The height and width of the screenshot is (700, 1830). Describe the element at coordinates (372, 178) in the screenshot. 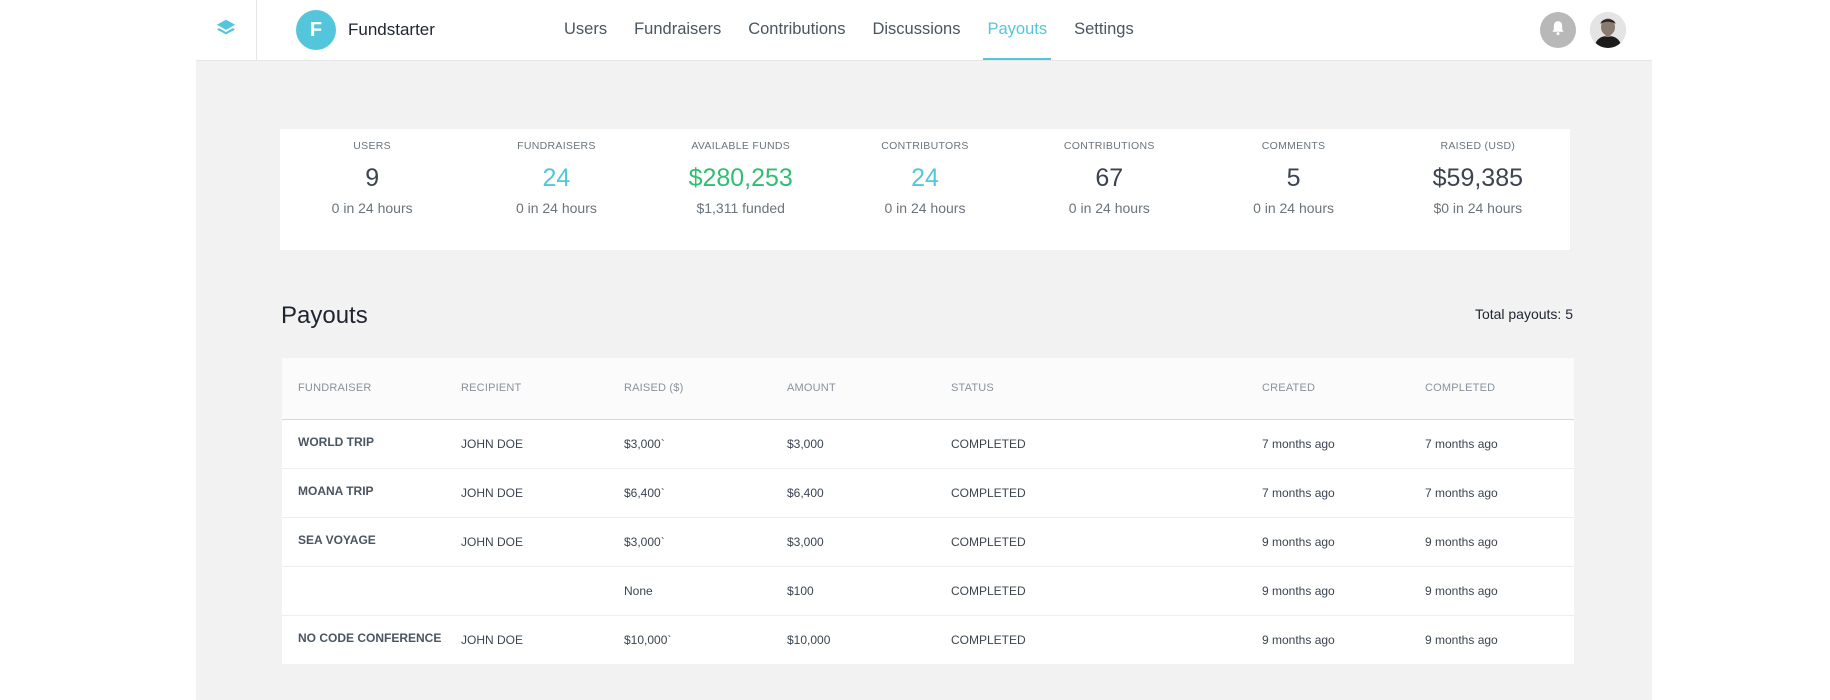

I see `stat-value: 9` at that location.